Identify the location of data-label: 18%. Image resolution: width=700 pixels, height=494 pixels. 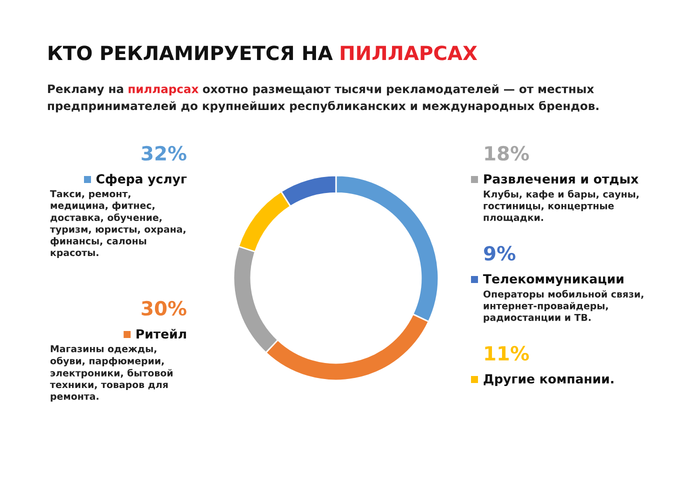
(507, 153).